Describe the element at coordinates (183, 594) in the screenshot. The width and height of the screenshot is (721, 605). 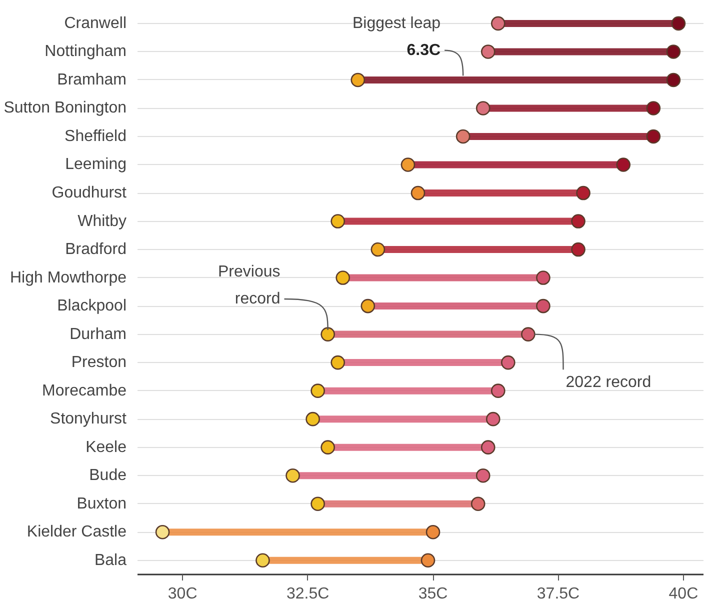
I see `x-tick-label: 30C` at that location.